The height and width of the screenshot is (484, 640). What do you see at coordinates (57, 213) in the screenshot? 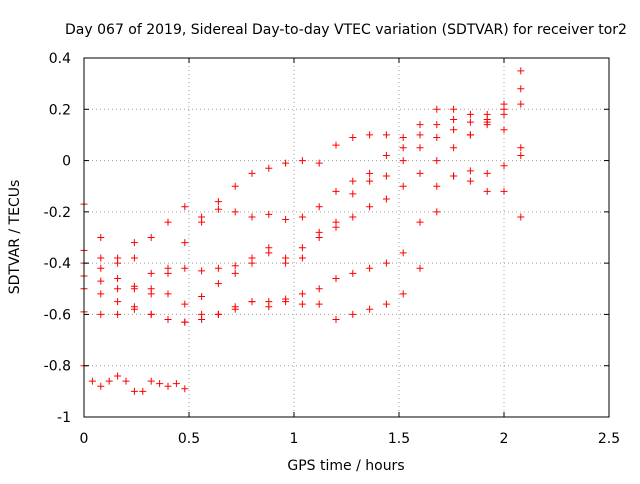
I see `y-tick-label: -0.2` at bounding box center [57, 213].